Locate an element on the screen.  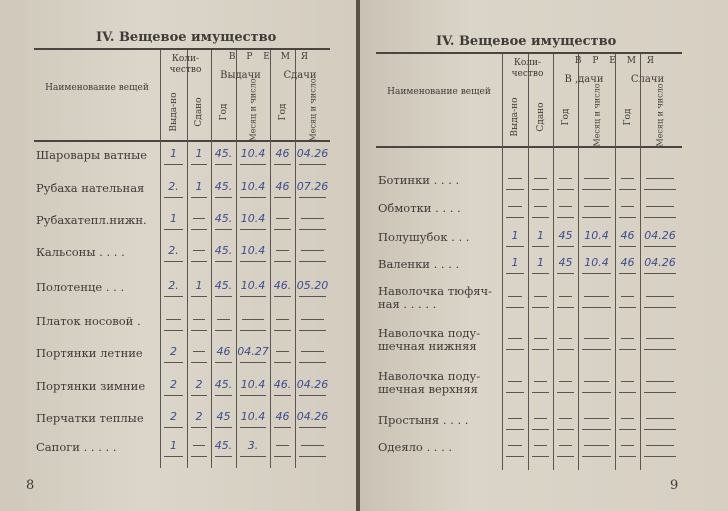
cell-issued: 2 is located at coordinates (173, 384).